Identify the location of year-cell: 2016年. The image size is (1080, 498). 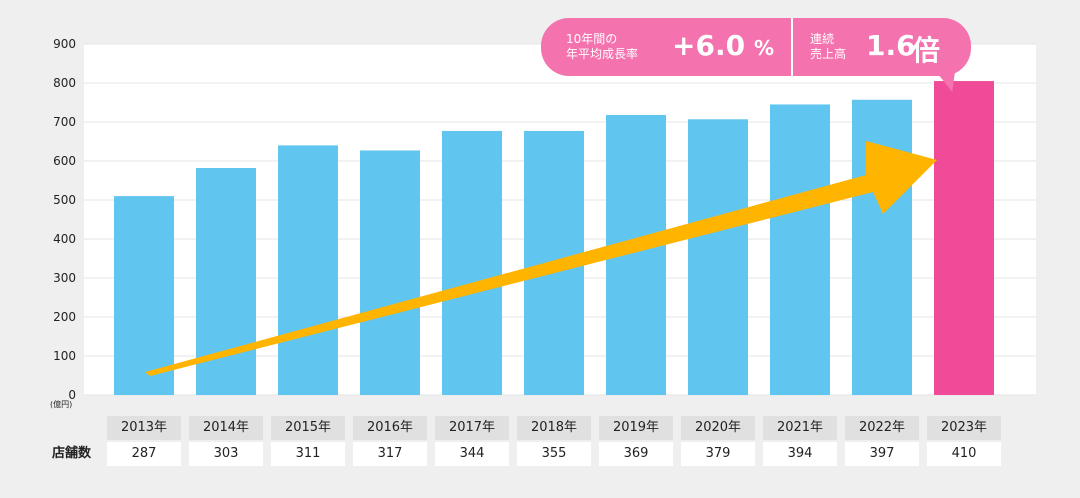
(390, 428).